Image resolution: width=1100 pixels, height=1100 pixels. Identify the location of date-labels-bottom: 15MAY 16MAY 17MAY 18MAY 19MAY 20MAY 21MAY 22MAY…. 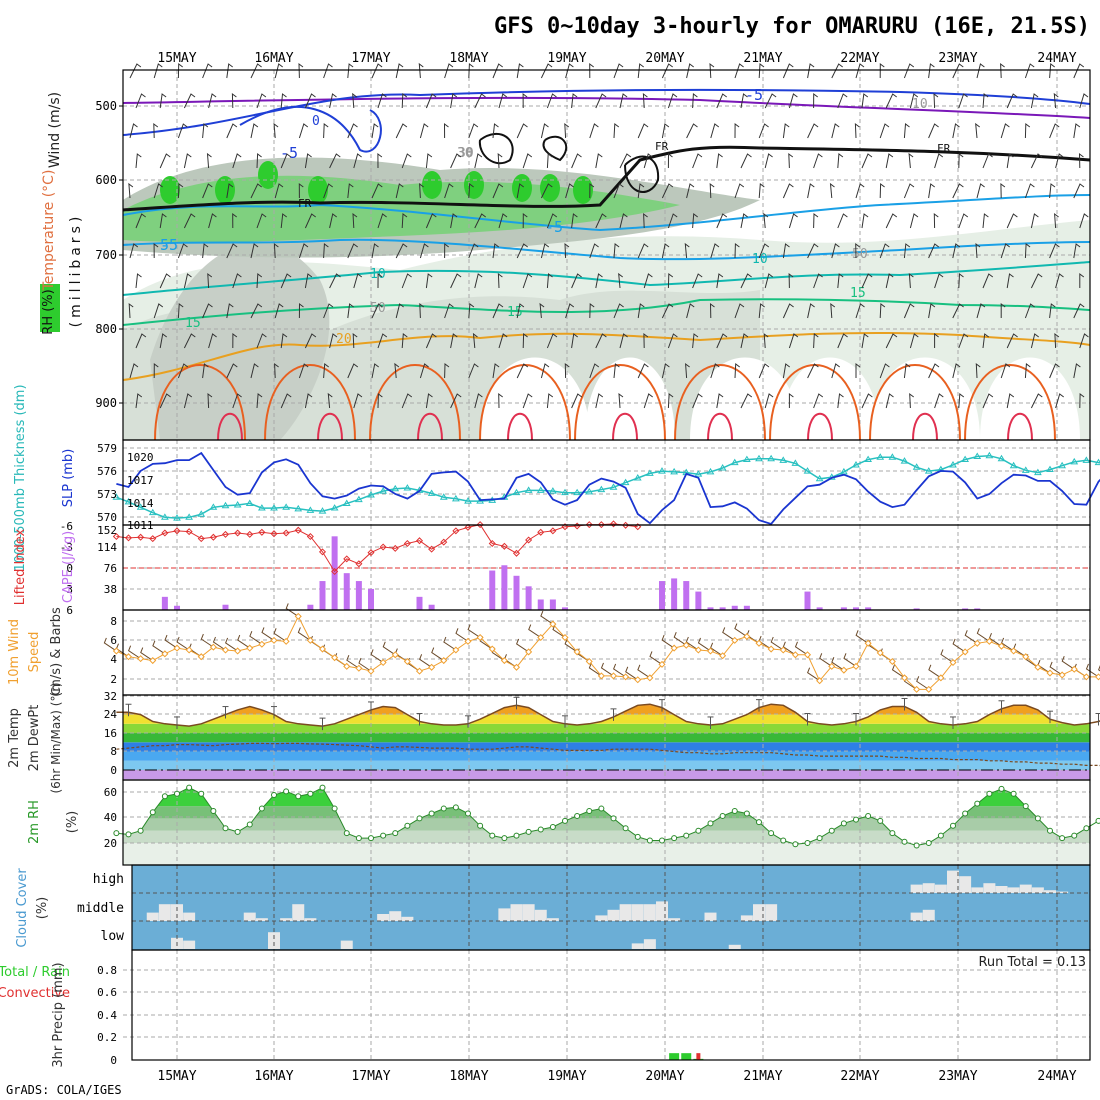
(616, 1076).